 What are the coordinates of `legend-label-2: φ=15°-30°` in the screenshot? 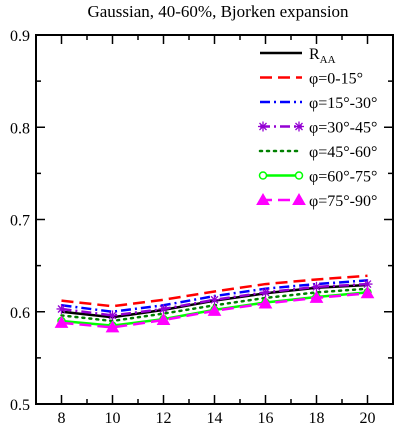 It's located at (343, 103).